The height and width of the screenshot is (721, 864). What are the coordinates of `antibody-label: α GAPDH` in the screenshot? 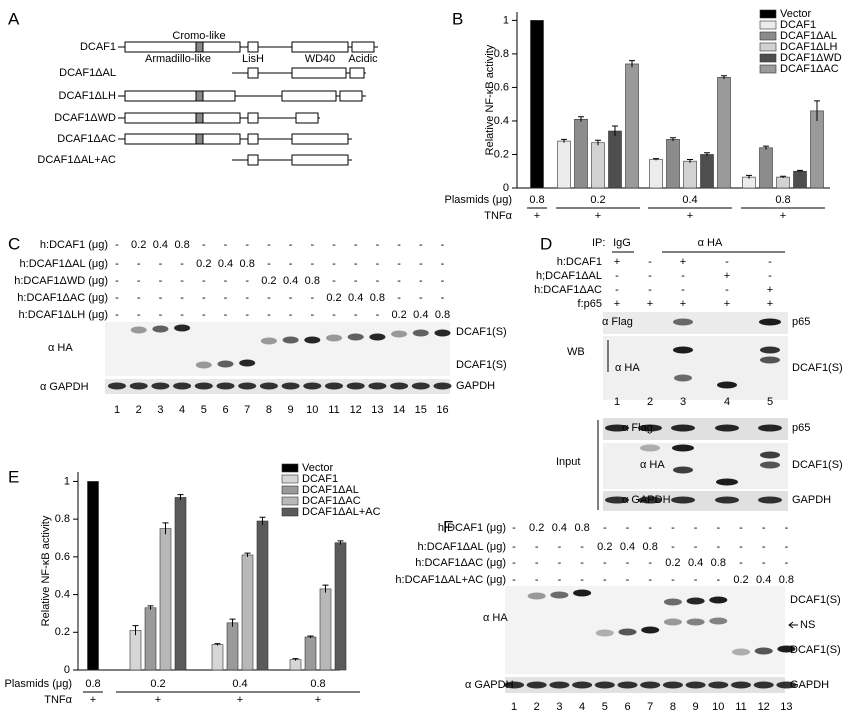 It's located at (646, 500).